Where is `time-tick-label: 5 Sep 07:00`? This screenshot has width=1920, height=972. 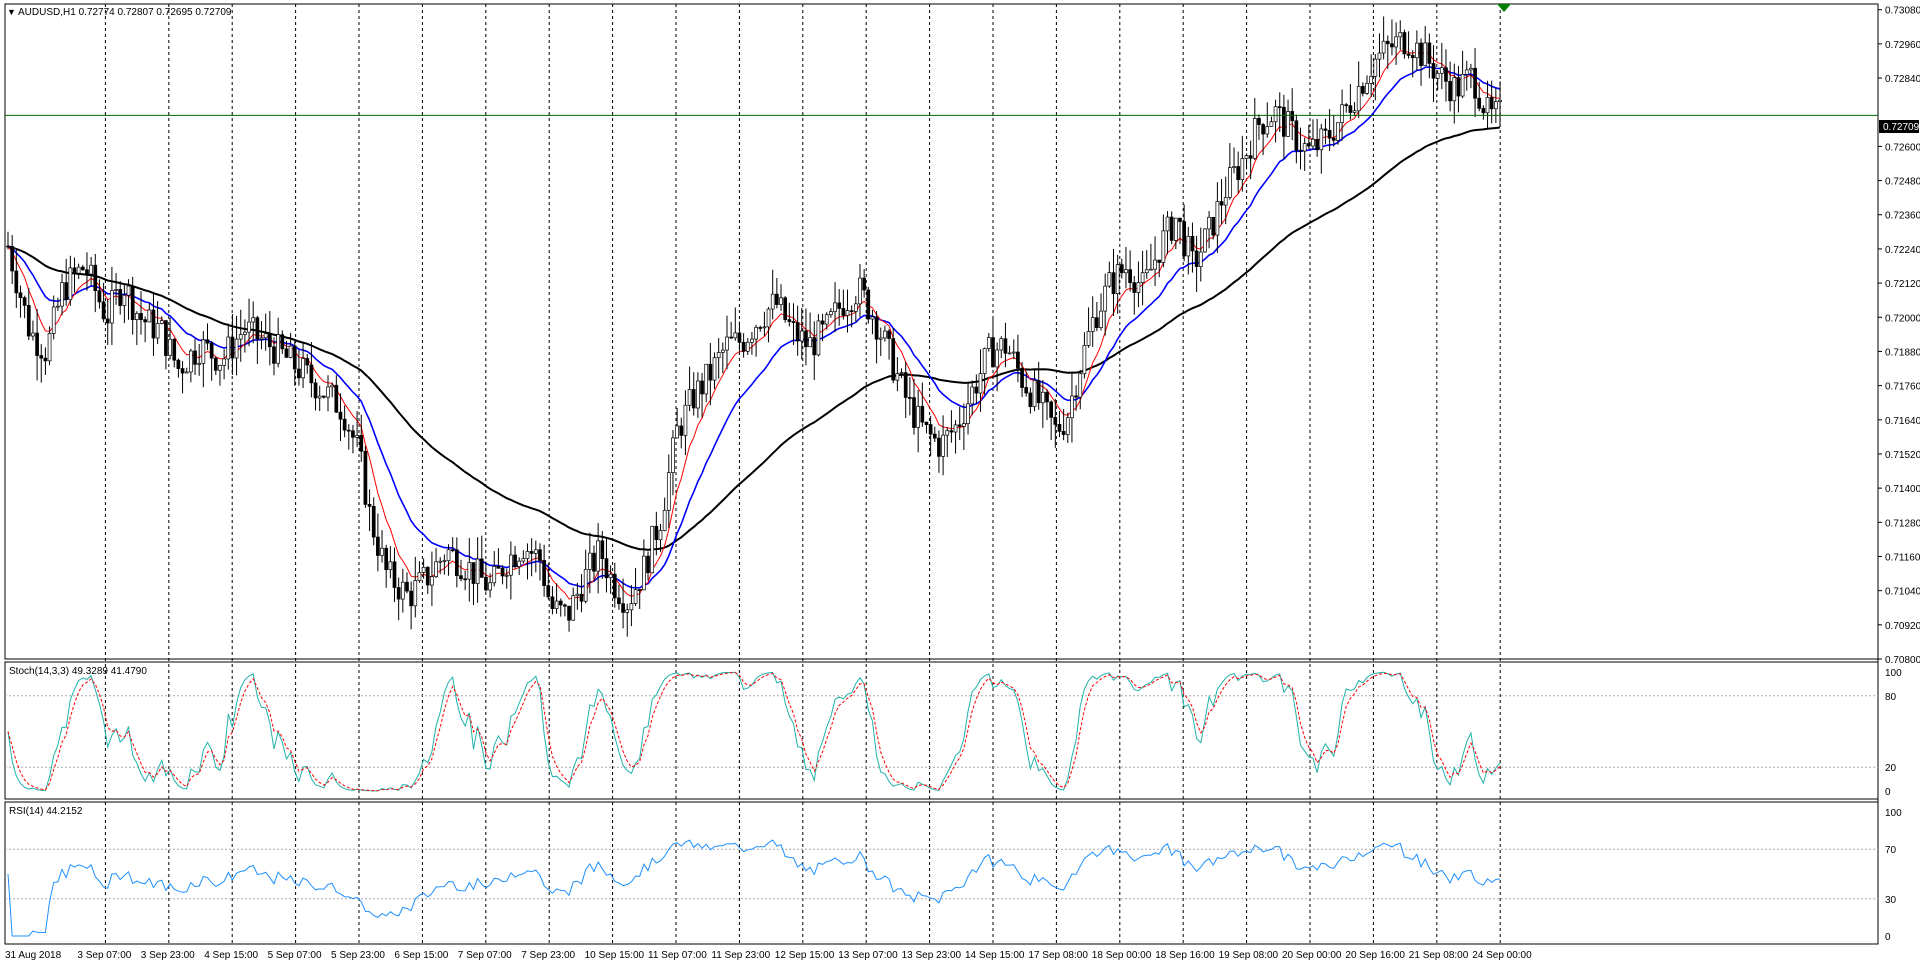
time-tick-label: 5 Sep 07:00 is located at coordinates (295, 955).